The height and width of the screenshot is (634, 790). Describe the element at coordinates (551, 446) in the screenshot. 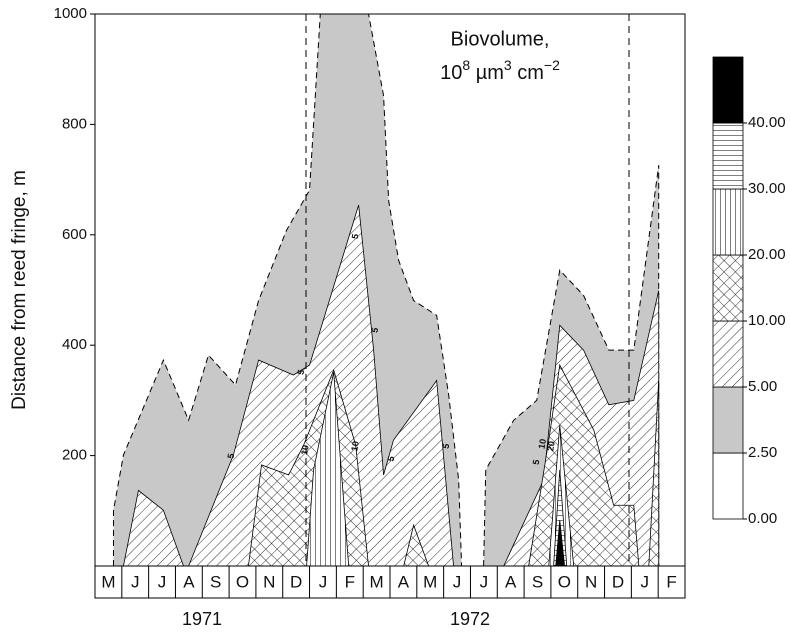

I see `contour-label: 20` at that location.